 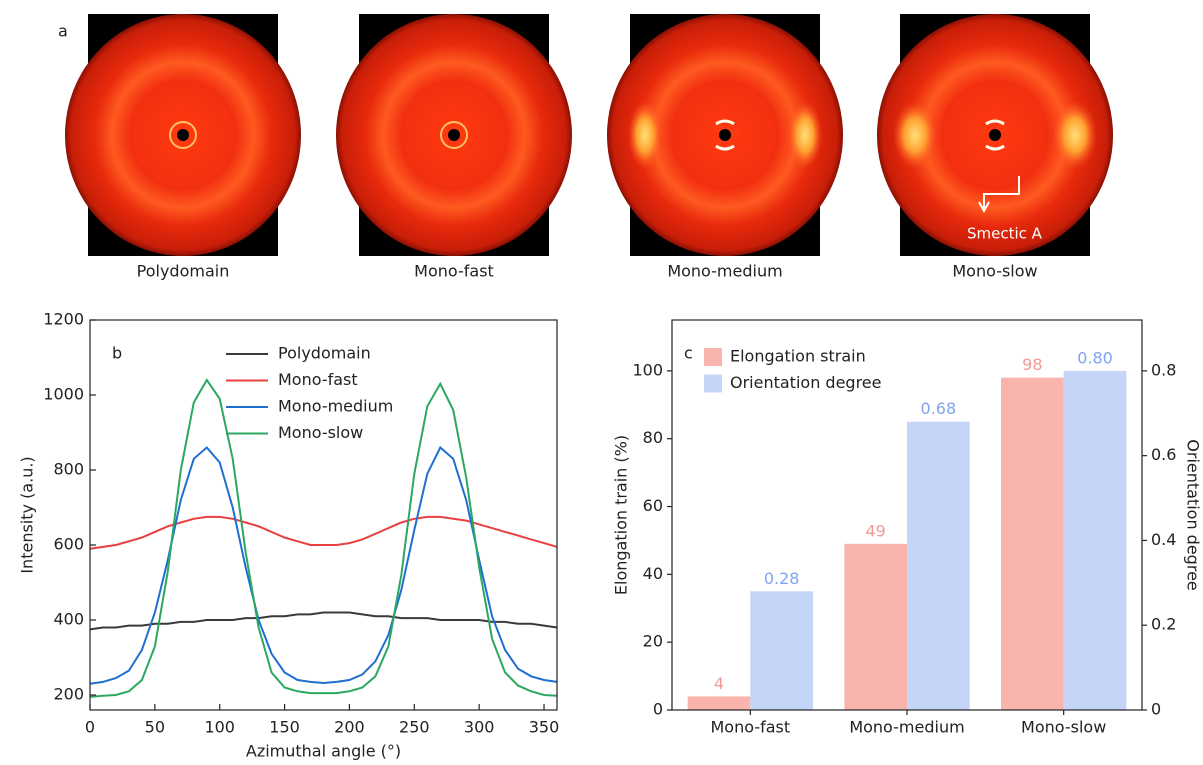 I want to click on legend-label: Mono-fast, so click(x=318, y=379).